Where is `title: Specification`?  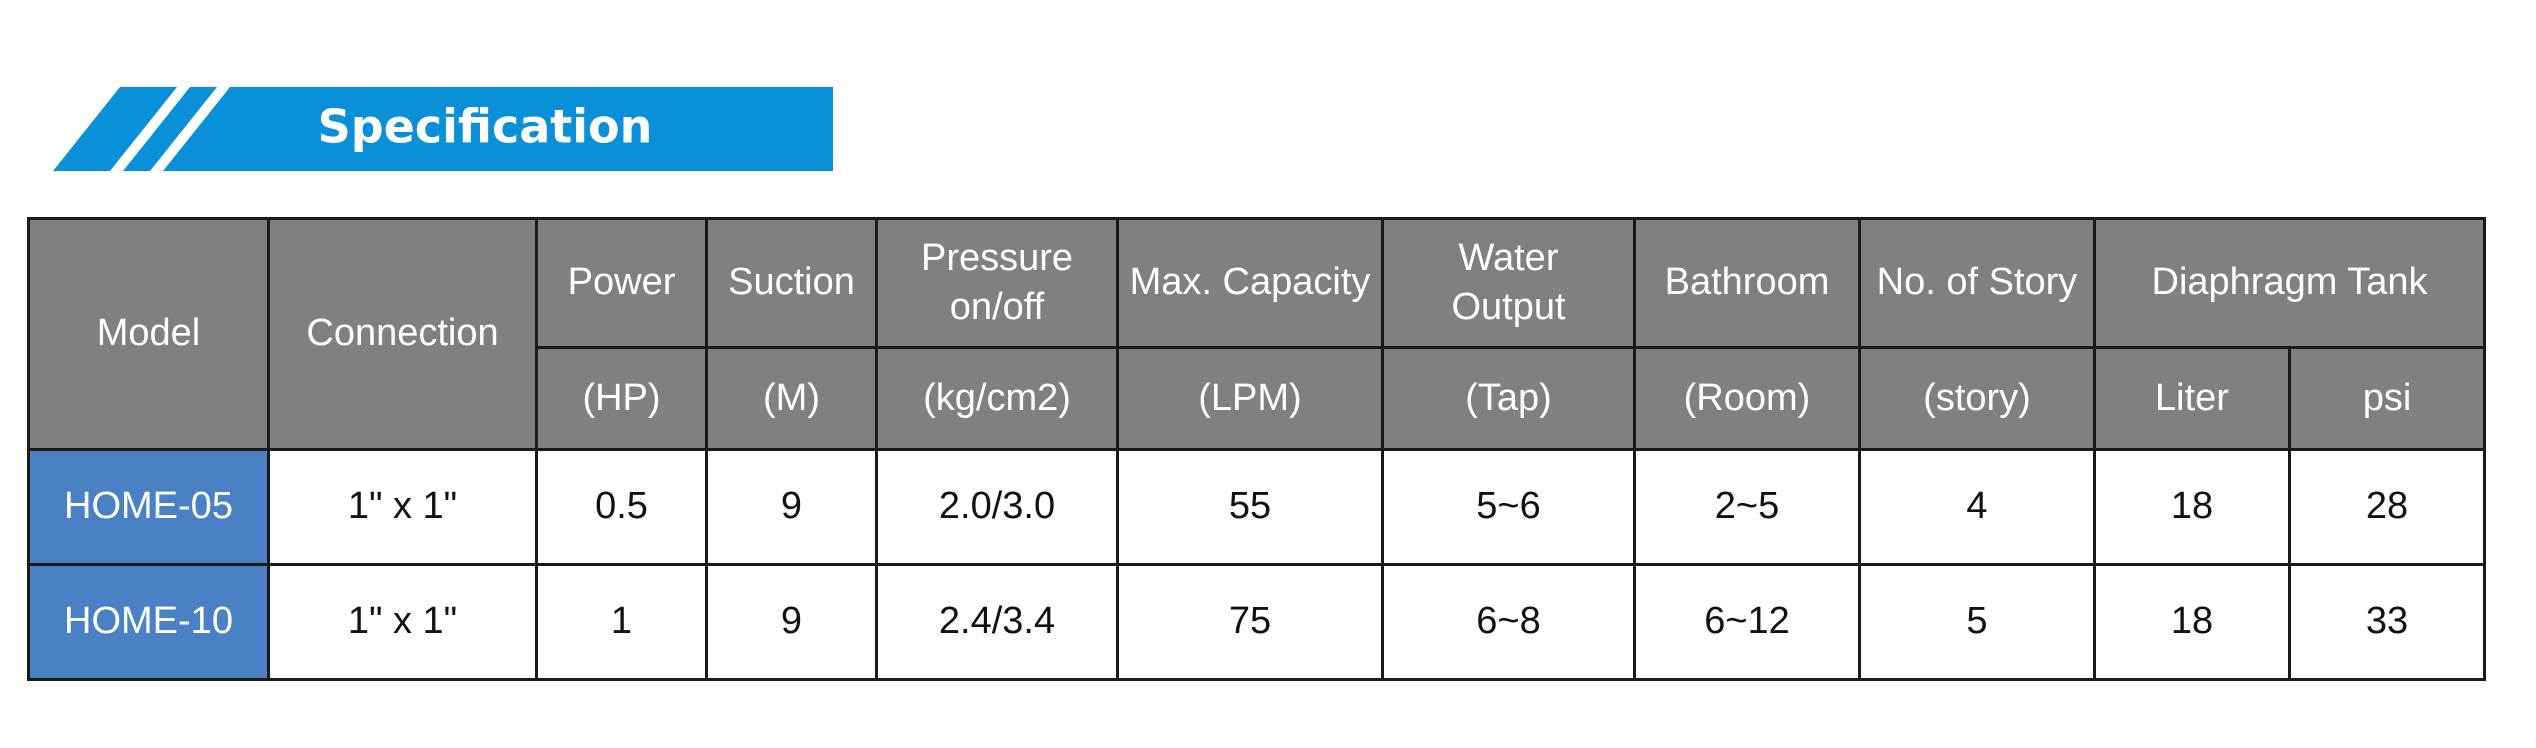 title: Specification is located at coordinates (485, 127).